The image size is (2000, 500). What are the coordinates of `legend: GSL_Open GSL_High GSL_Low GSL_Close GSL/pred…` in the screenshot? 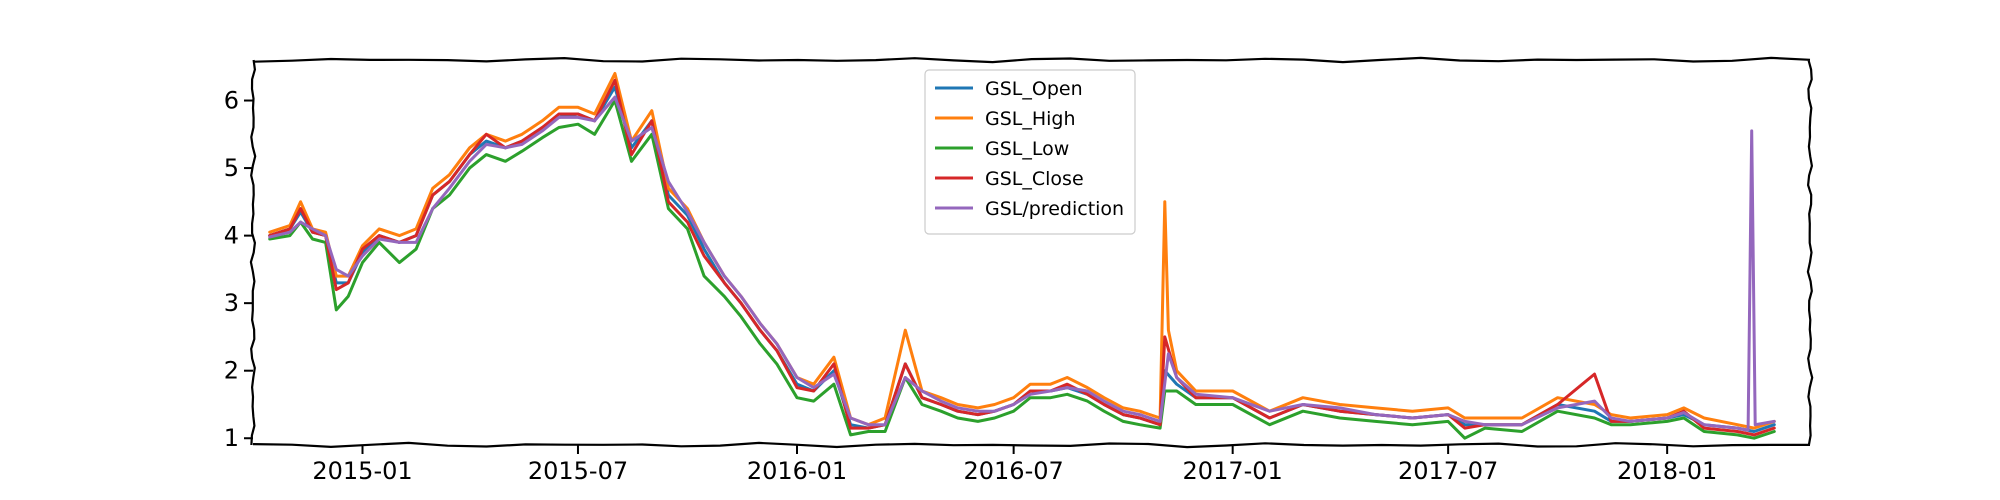 It's located at (1030, 152).